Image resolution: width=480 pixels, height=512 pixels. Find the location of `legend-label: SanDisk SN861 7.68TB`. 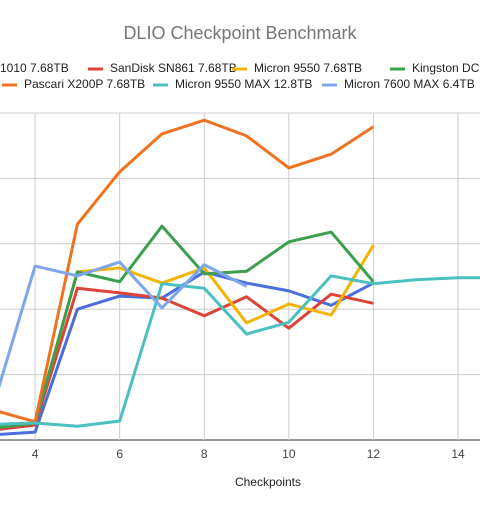

legend-label: SanDisk SN861 7.68TB is located at coordinates (173, 68).